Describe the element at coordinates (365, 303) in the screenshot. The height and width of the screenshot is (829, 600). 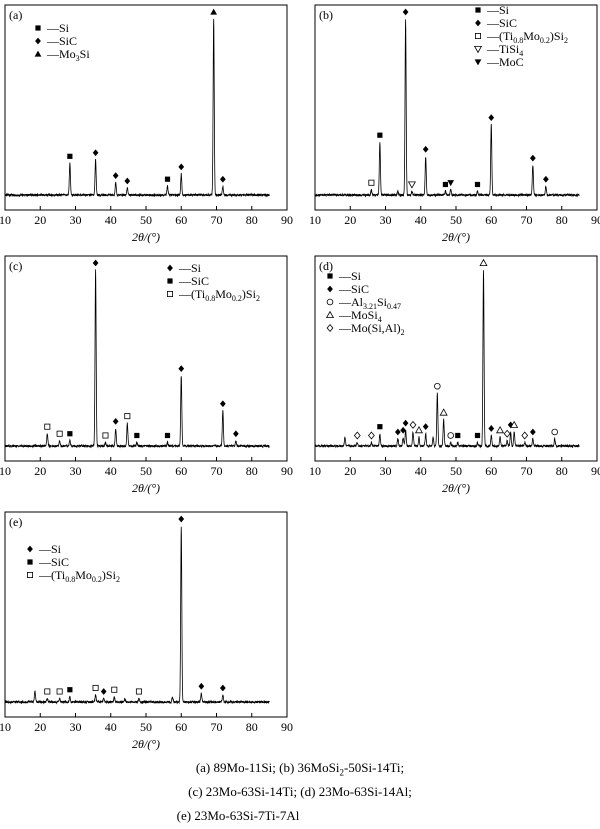
I see `legend: —Si—SiC—Al3.21Si0.47—MoSi4—Mo(Si,Al)2` at that location.